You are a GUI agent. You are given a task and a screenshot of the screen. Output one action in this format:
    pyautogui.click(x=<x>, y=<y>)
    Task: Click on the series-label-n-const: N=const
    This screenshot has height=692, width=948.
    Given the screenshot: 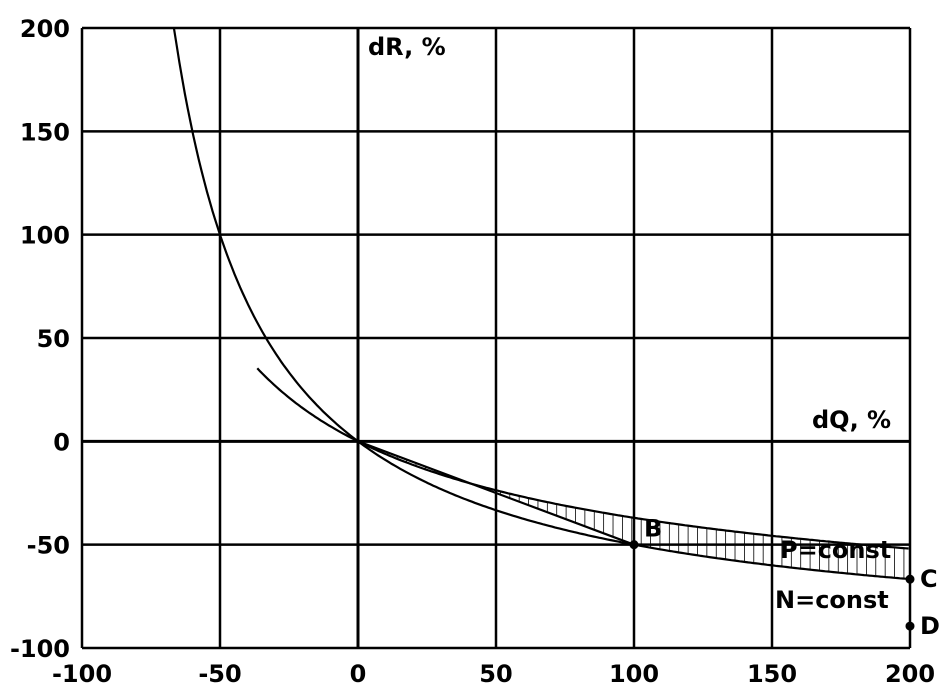 What is the action you would take?
    pyautogui.click(x=832, y=600)
    